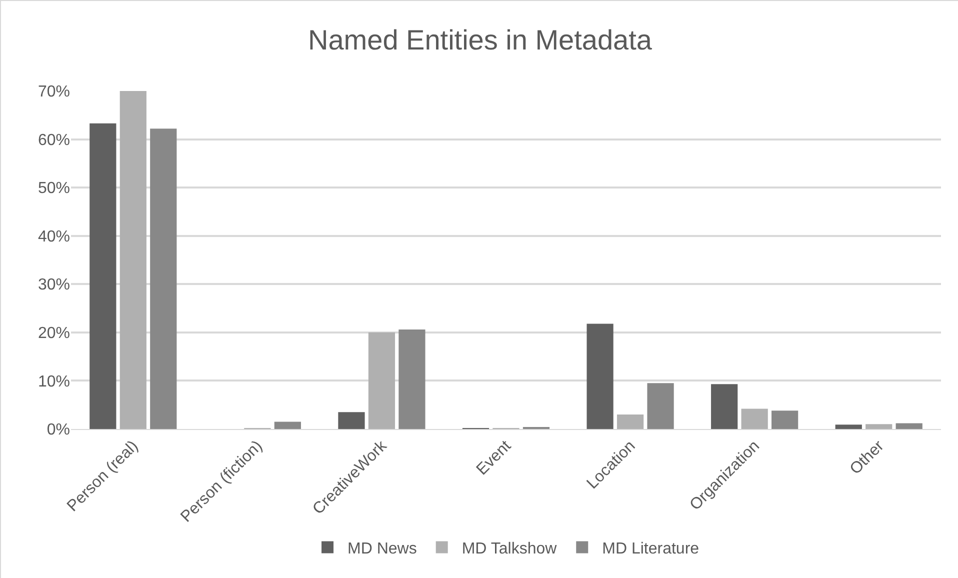 The image size is (958, 578). What do you see at coordinates (54, 189) in the screenshot?
I see `y-tick-label: 50%` at bounding box center [54, 189].